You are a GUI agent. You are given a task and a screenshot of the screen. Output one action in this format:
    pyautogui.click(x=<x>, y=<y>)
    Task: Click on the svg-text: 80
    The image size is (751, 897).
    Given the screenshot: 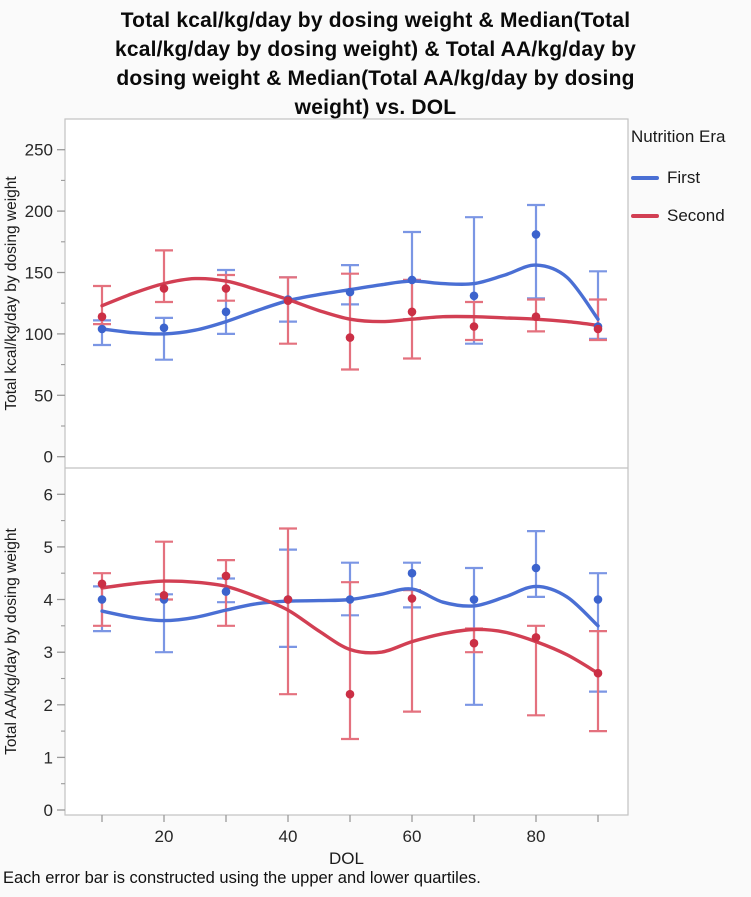 What is the action you would take?
    pyautogui.click(x=536, y=836)
    